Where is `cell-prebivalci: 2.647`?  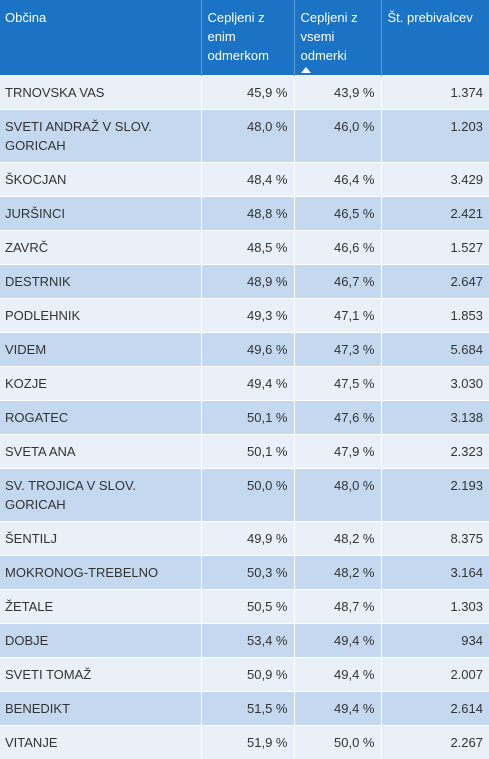 cell-prebivalci: 2.647 is located at coordinates (434, 280).